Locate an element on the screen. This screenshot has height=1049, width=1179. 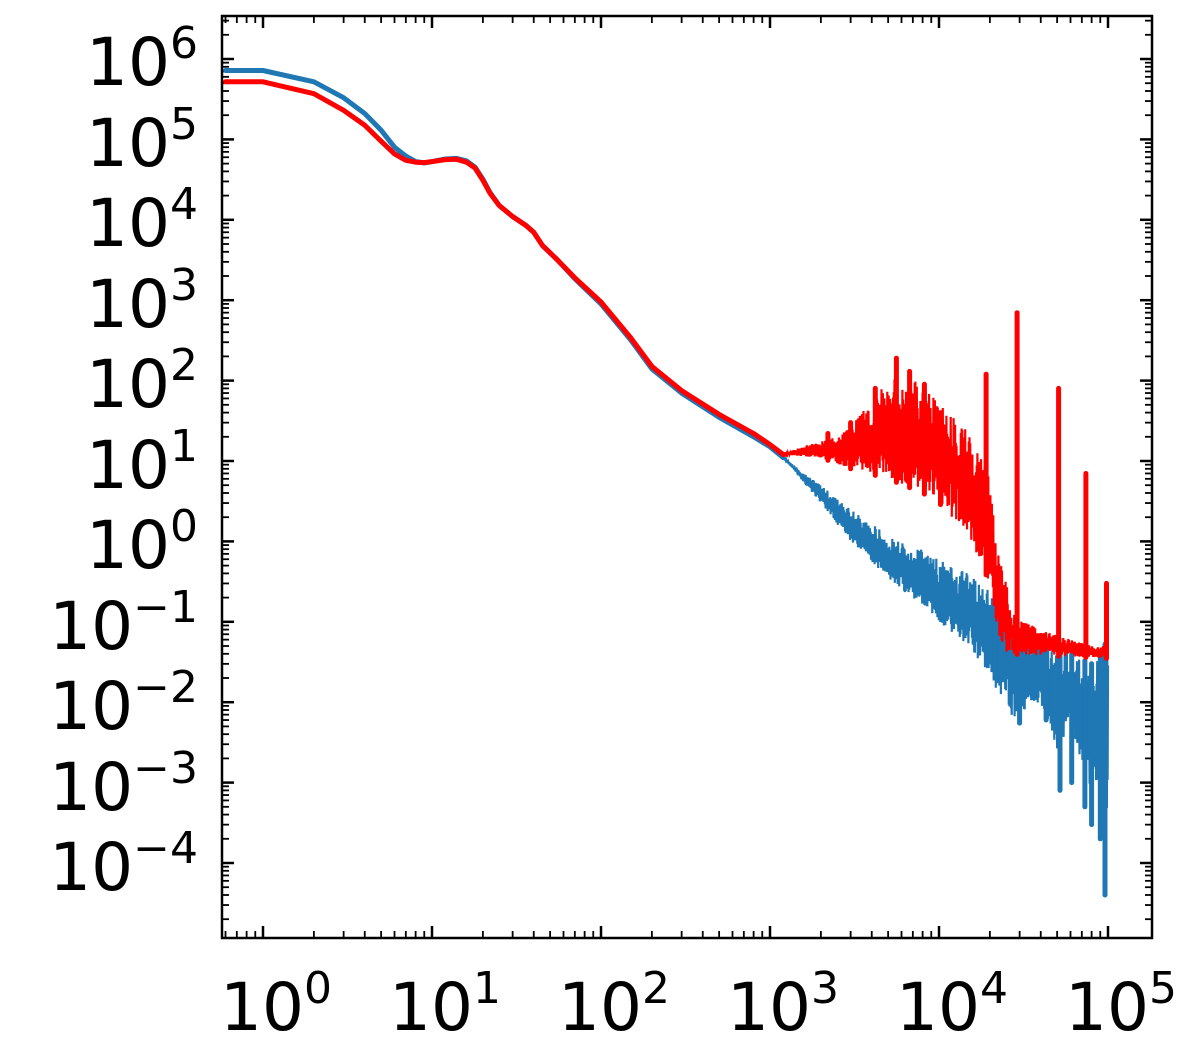
y-tick-label-1e-3: 10⁻³ is located at coordinates (123, 784).